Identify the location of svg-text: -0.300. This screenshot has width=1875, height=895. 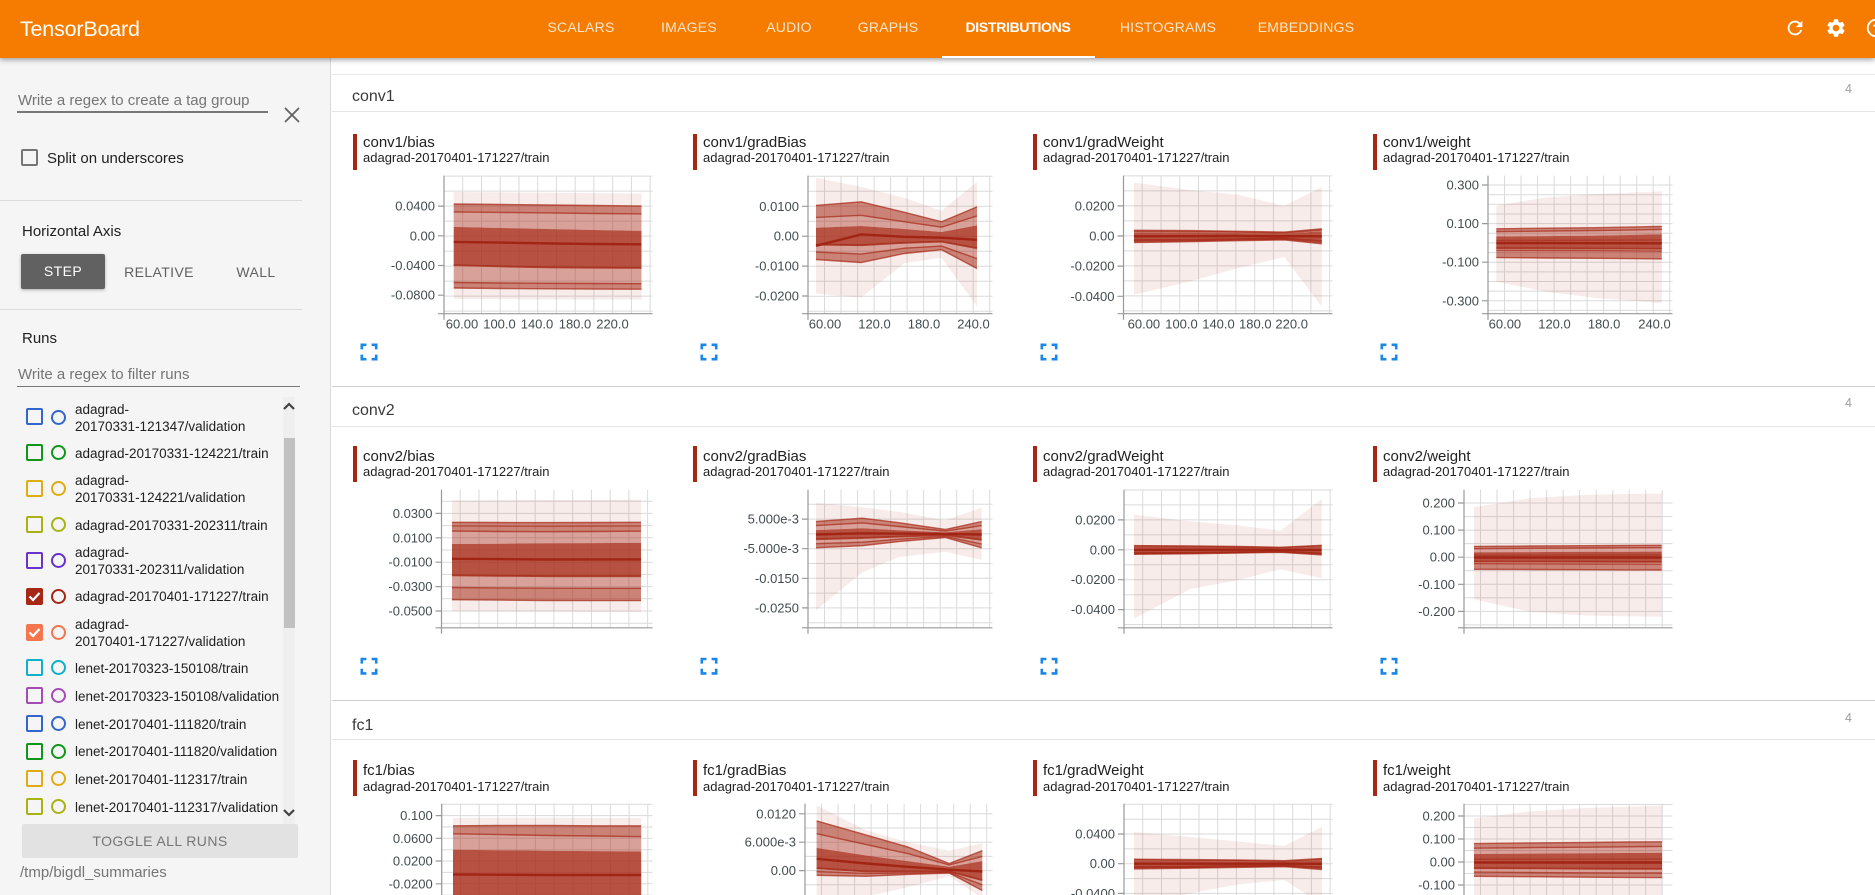
(1460, 300).